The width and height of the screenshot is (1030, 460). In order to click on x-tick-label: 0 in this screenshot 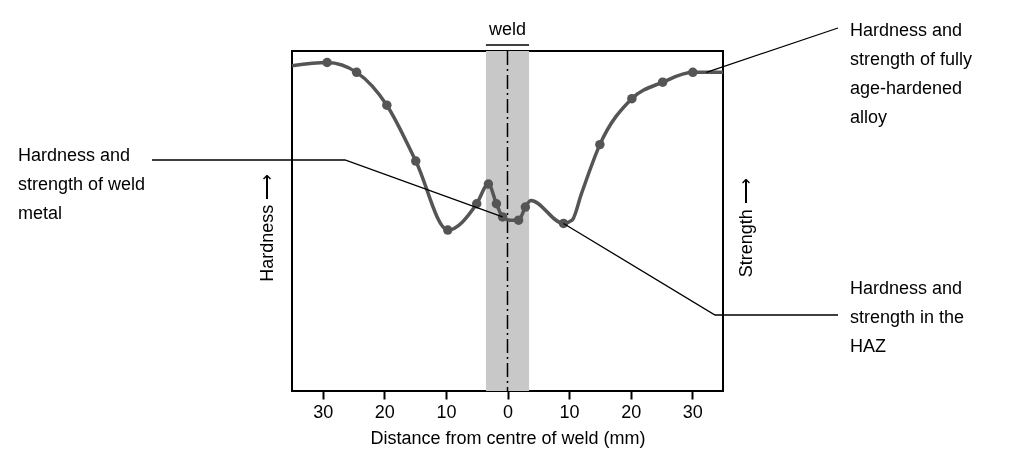, I will do `click(508, 411)`.